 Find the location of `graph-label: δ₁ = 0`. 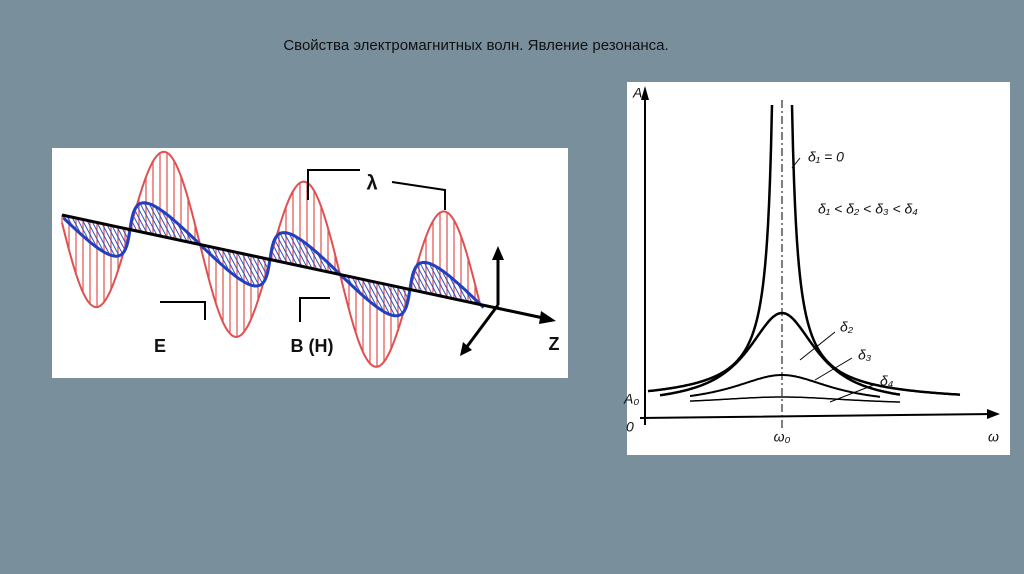

graph-label: δ₁ = 0 is located at coordinates (826, 157).